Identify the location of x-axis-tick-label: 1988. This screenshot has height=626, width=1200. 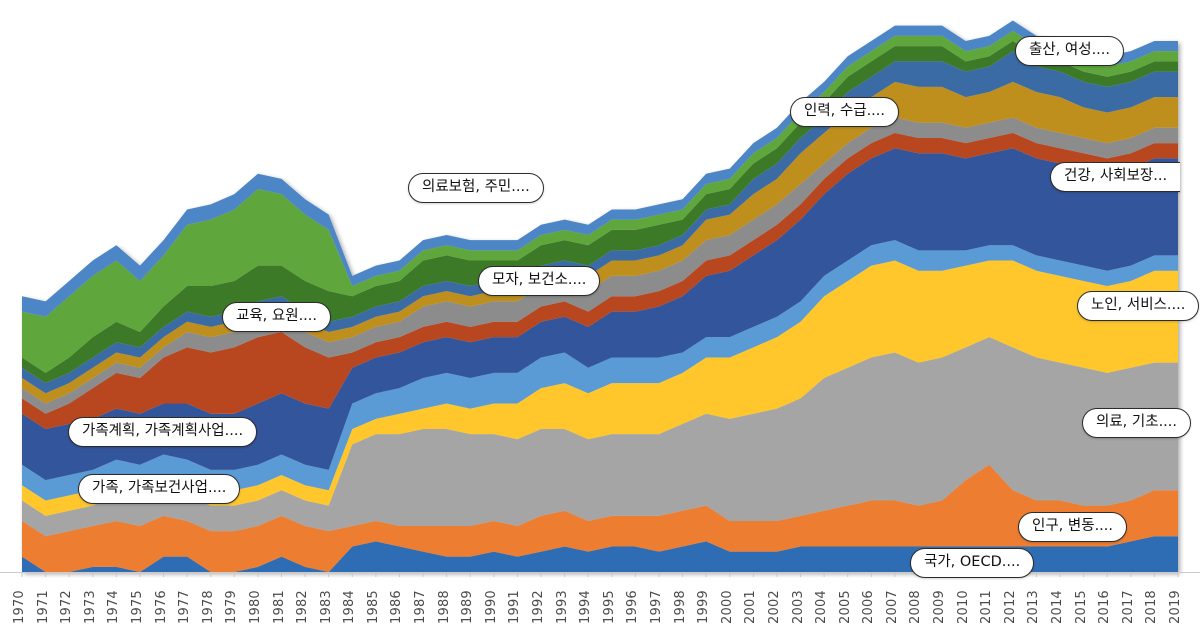
(444, 607).